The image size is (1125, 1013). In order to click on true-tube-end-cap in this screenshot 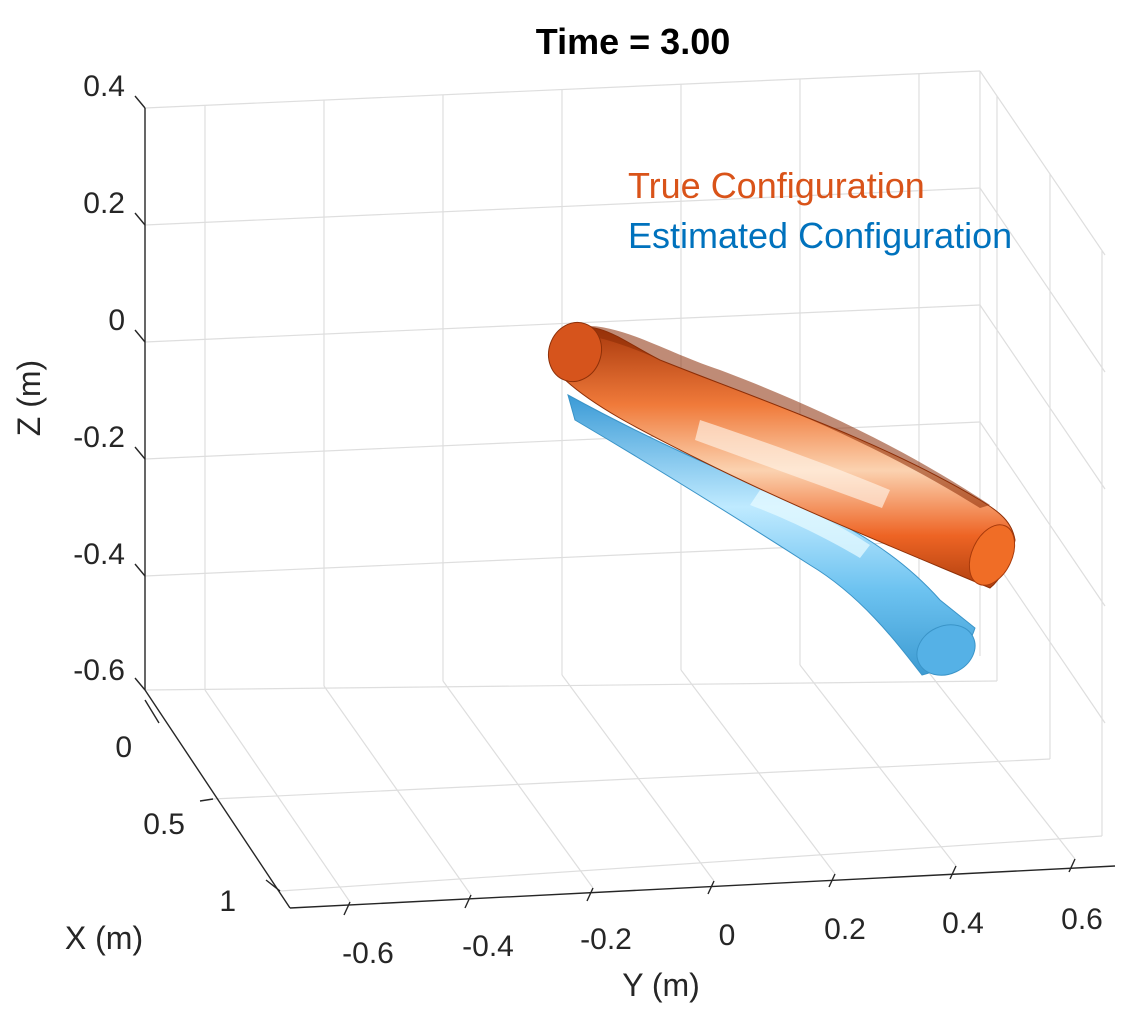, I will do `click(992, 555)`.